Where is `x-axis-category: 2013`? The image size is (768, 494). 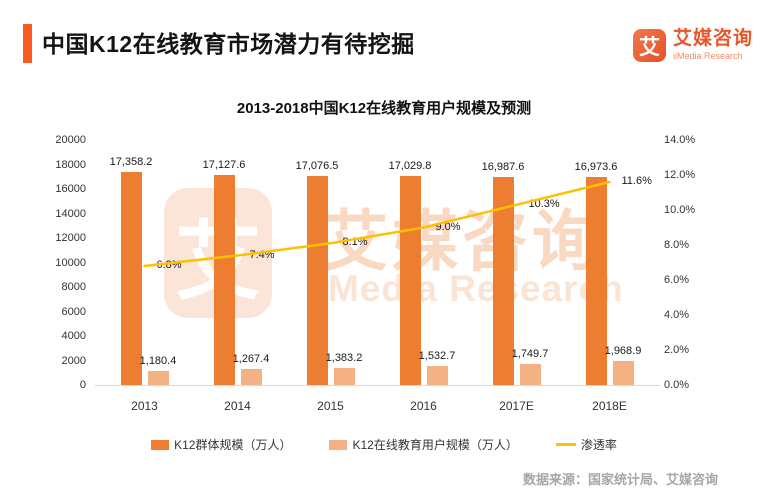 x-axis-category: 2013 is located at coordinates (144, 406).